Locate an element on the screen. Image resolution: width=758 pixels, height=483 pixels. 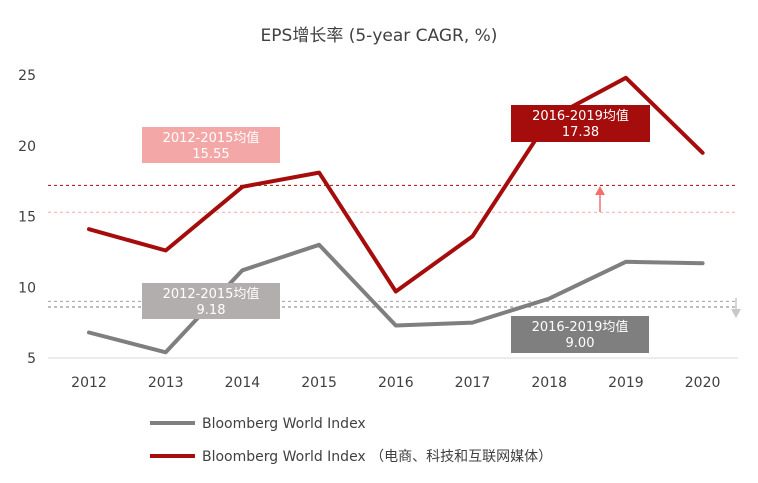
y-tick-label-4: 25 is located at coordinates (27, 76).